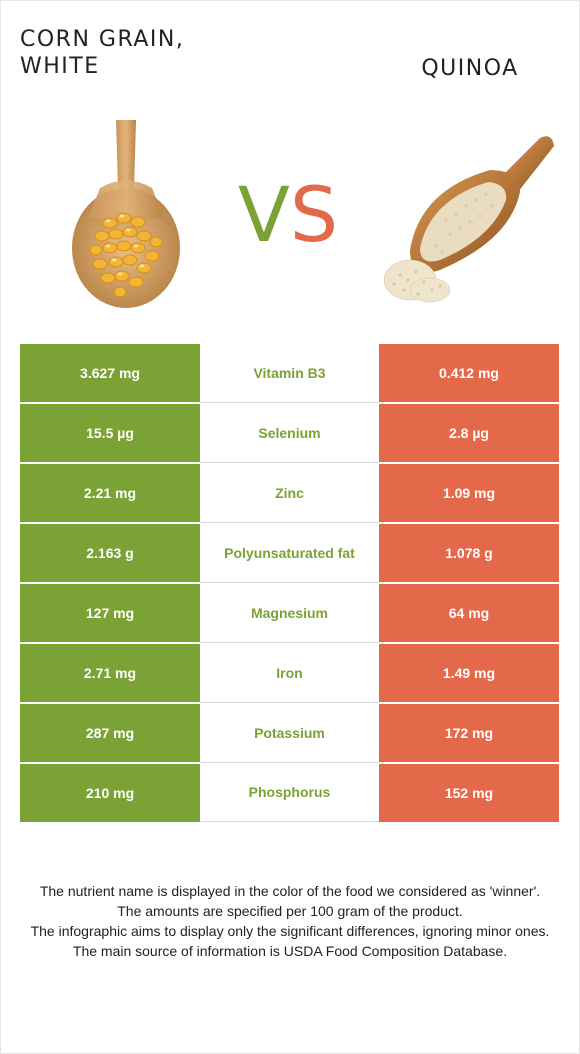 The image size is (580, 1054). I want to click on right-value: 152 mg, so click(468, 792).